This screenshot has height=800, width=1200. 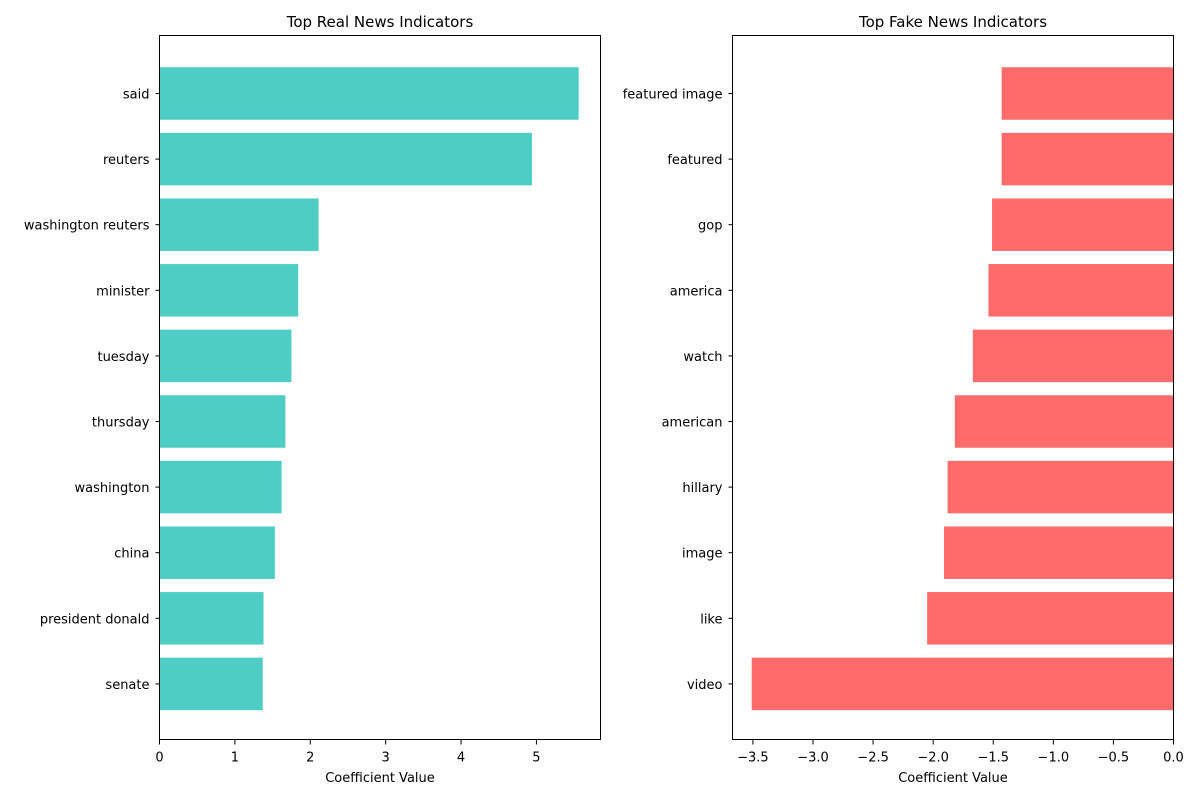 I want to click on x-tick-label: −1.5, so click(x=993, y=758).